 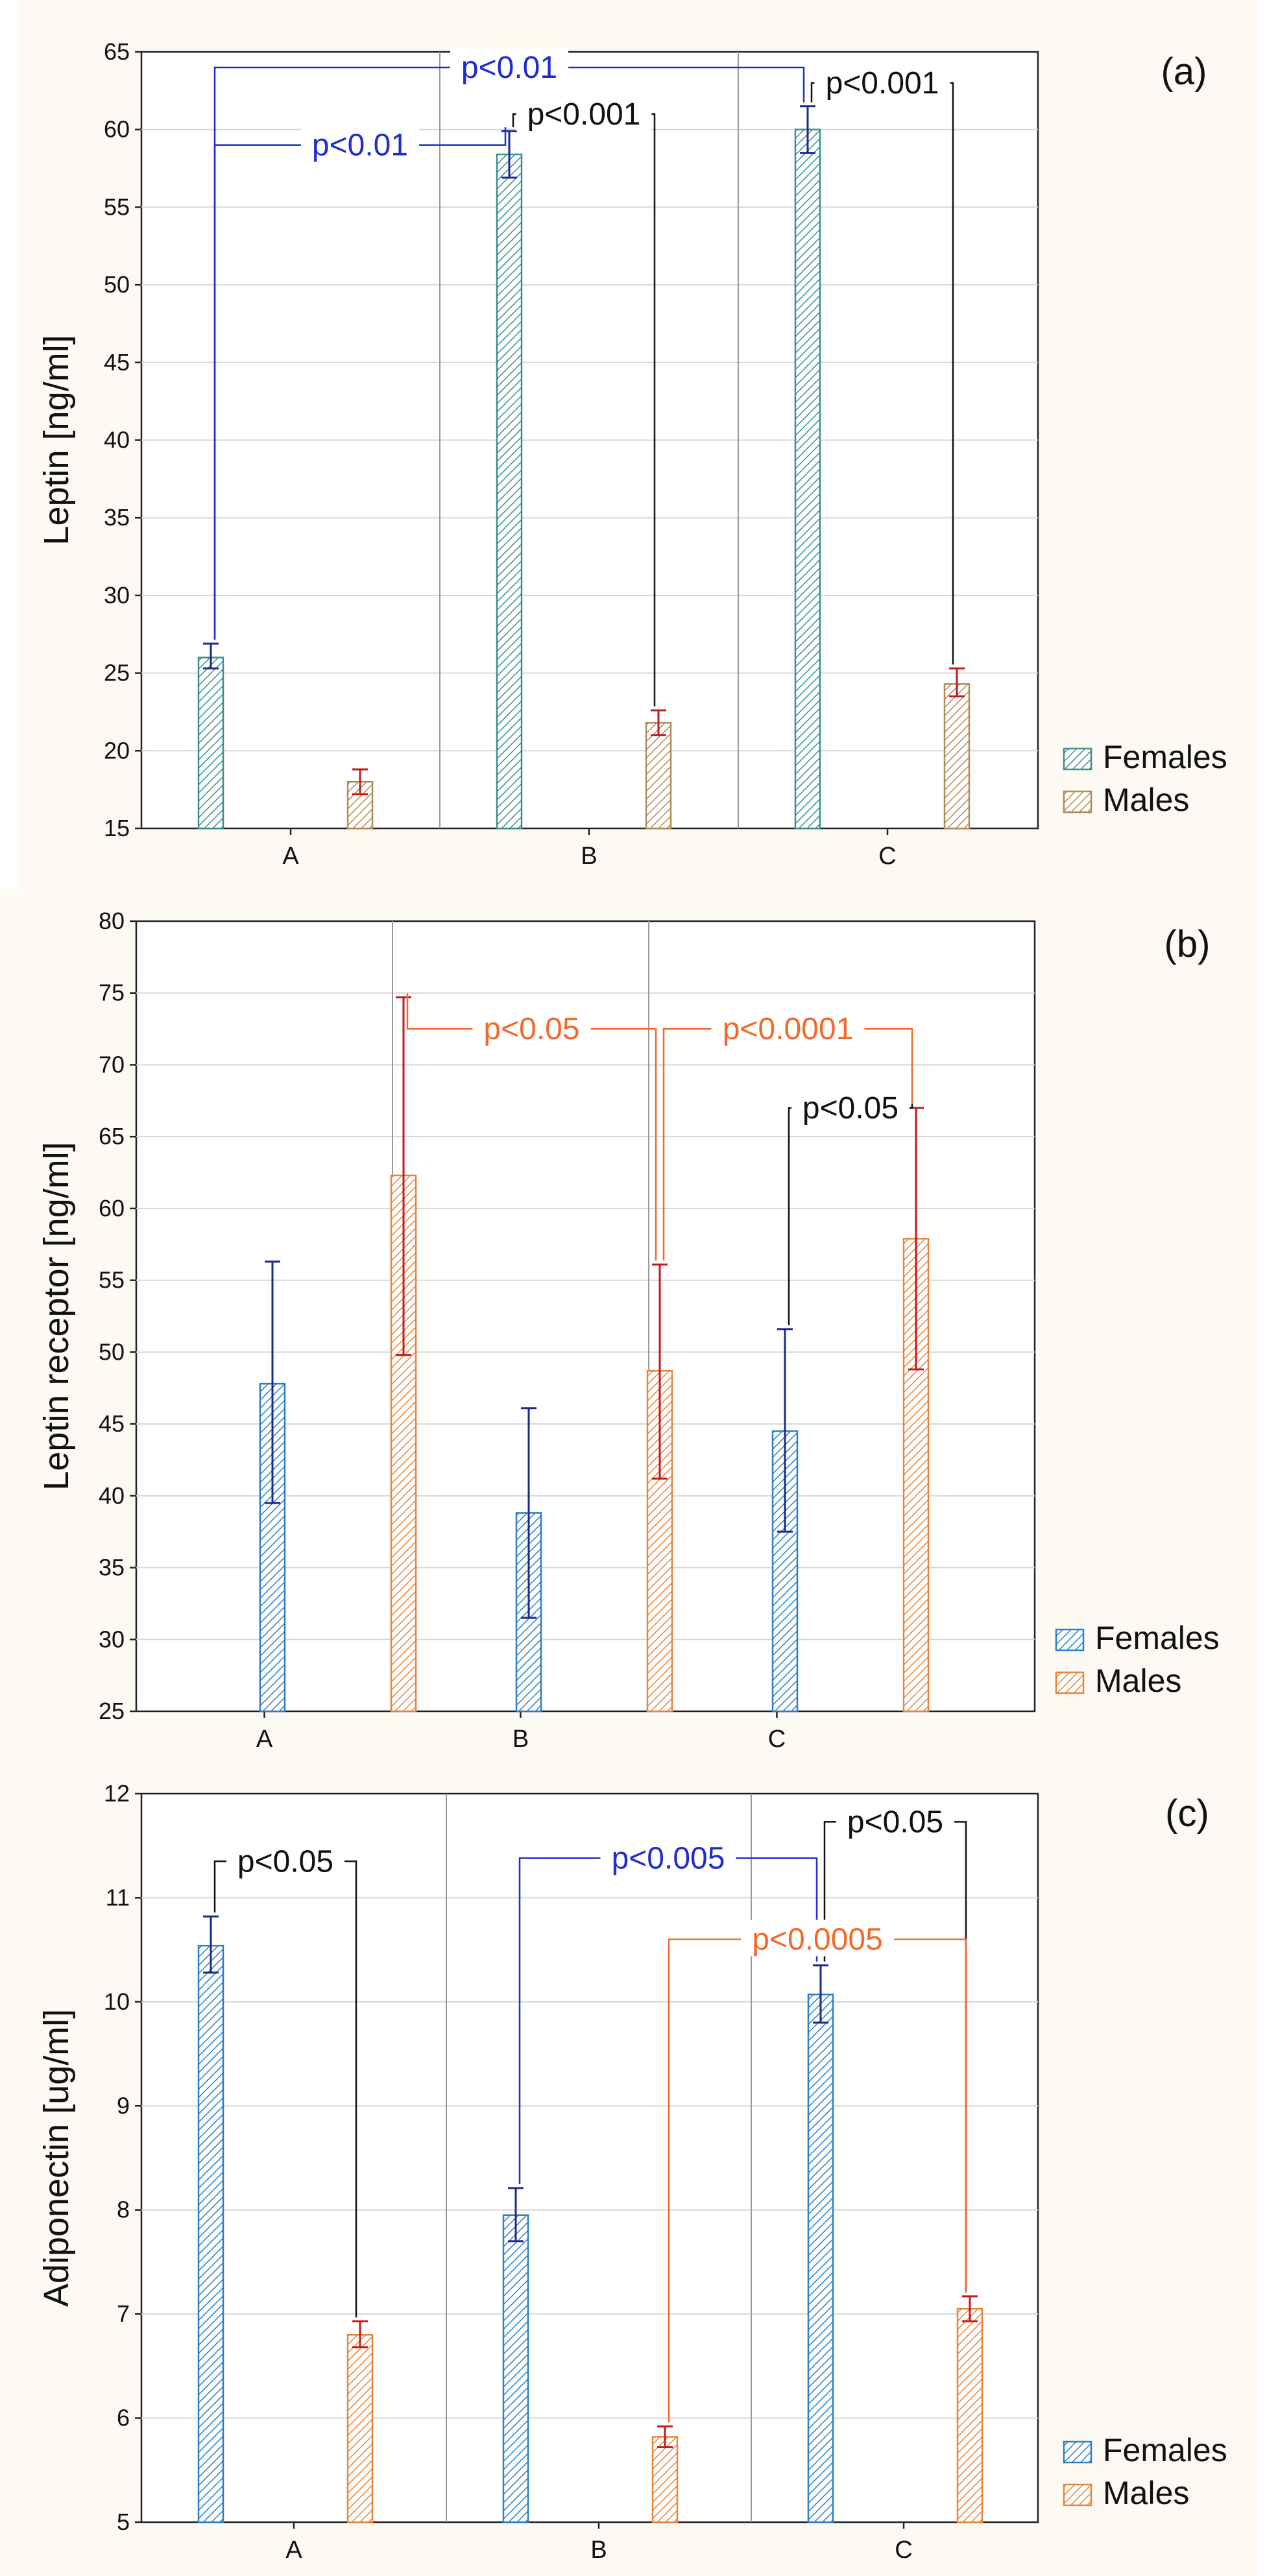 I want to click on panel-tag: (b), so click(x=1187, y=944).